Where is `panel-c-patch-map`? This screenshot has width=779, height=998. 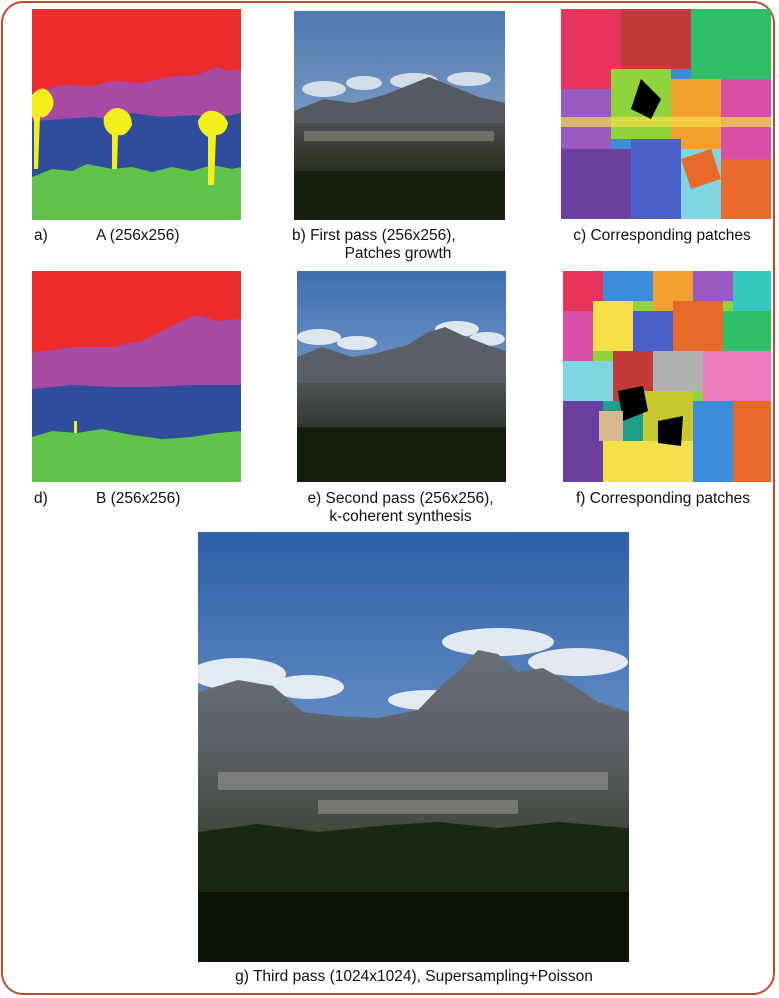 panel-c-patch-map is located at coordinates (666, 114).